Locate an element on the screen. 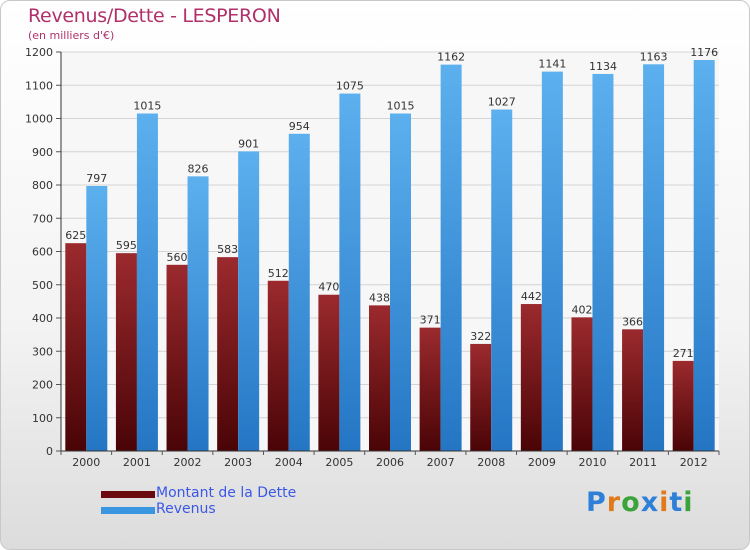 The image size is (750, 550). legend-label-debt: Montant de la Dette is located at coordinates (226, 493).